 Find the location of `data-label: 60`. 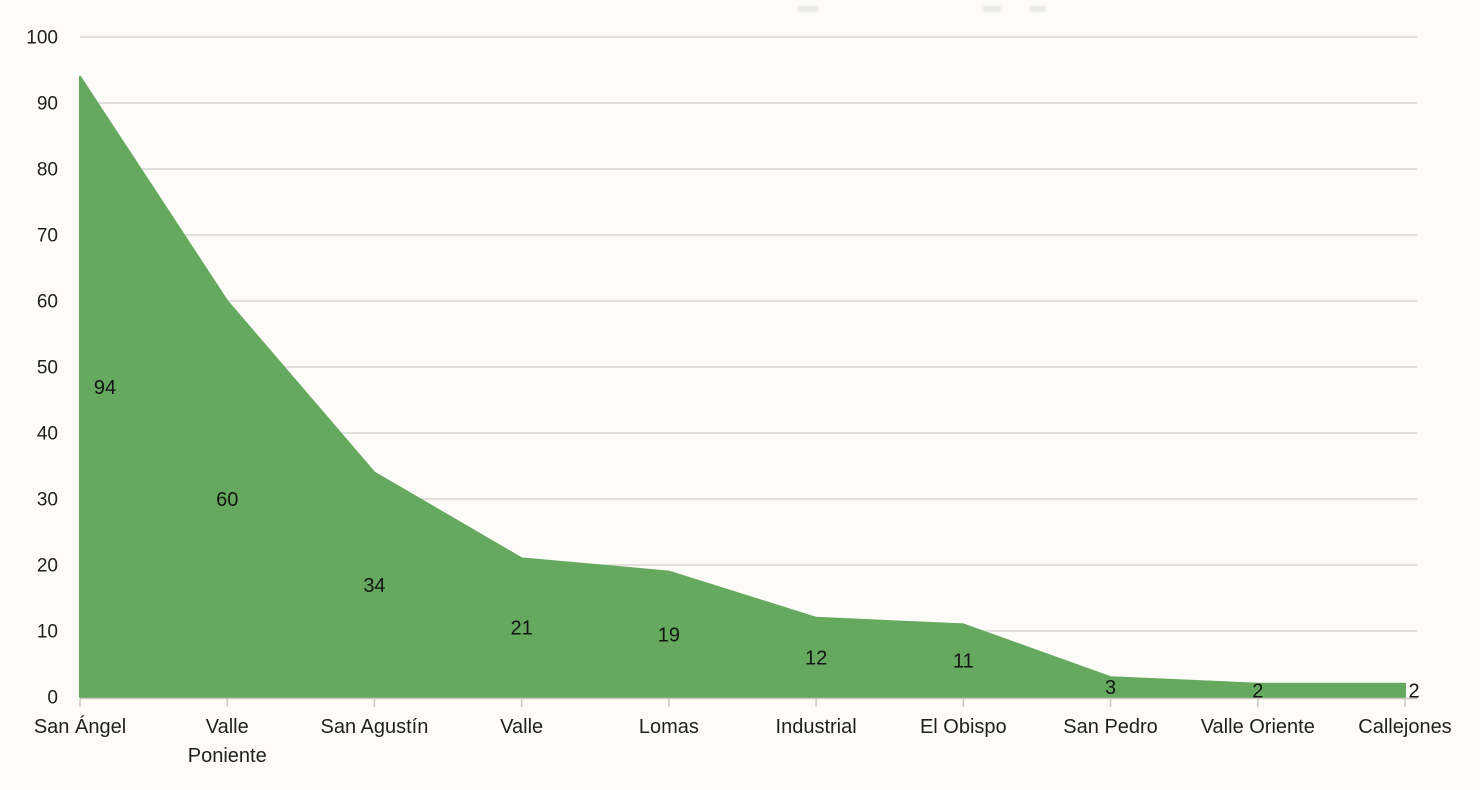

data-label: 60 is located at coordinates (227, 500).